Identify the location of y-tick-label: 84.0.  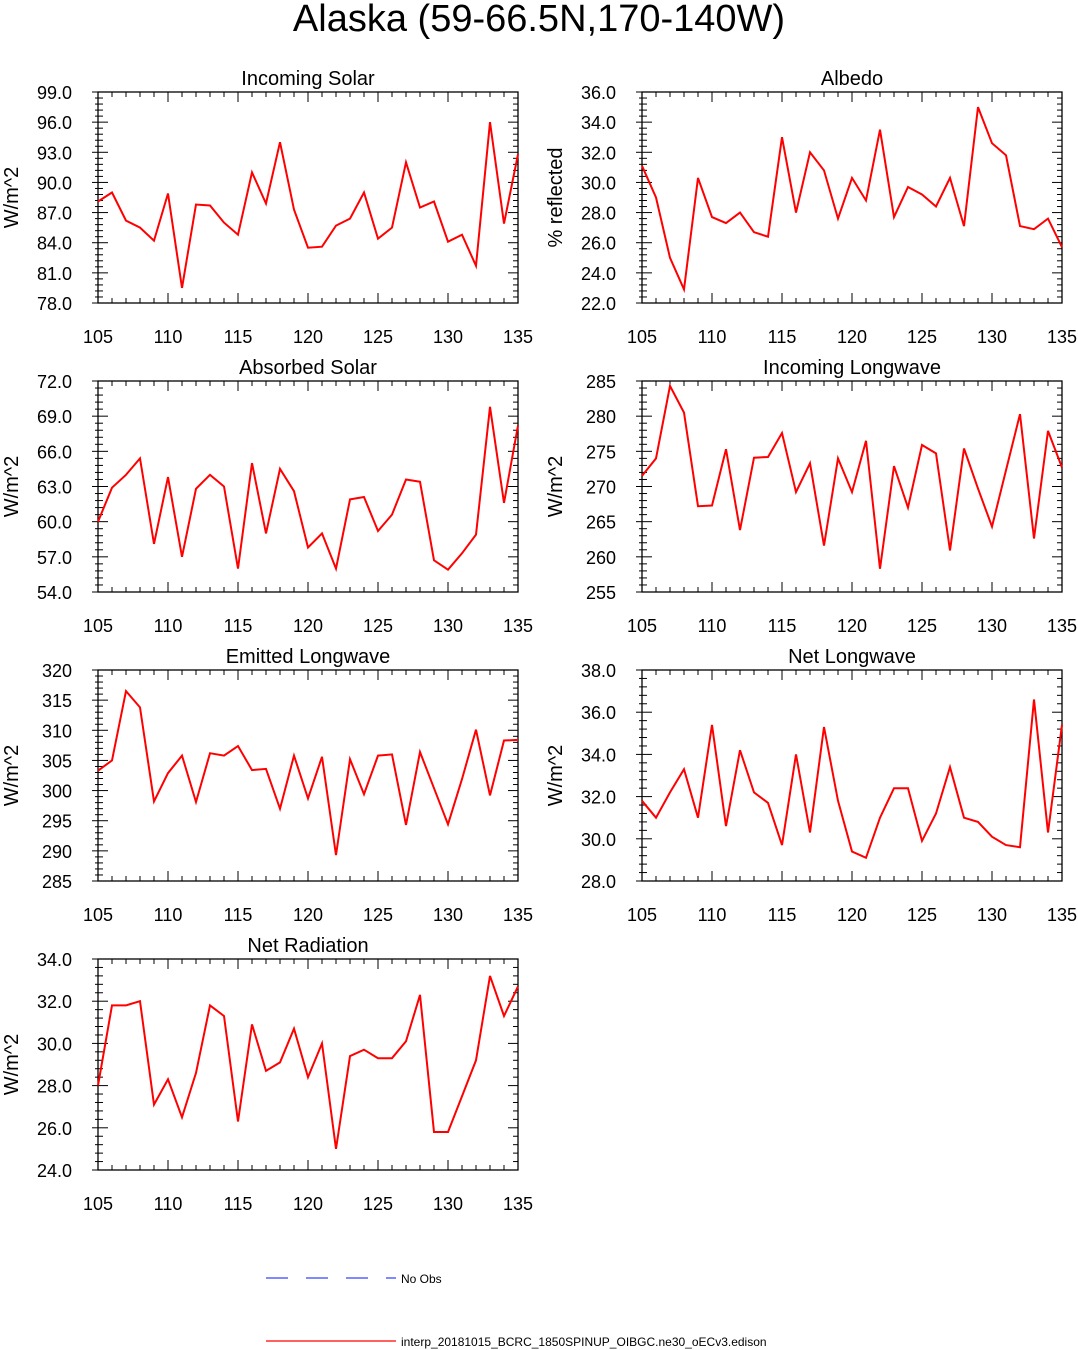
(54, 244).